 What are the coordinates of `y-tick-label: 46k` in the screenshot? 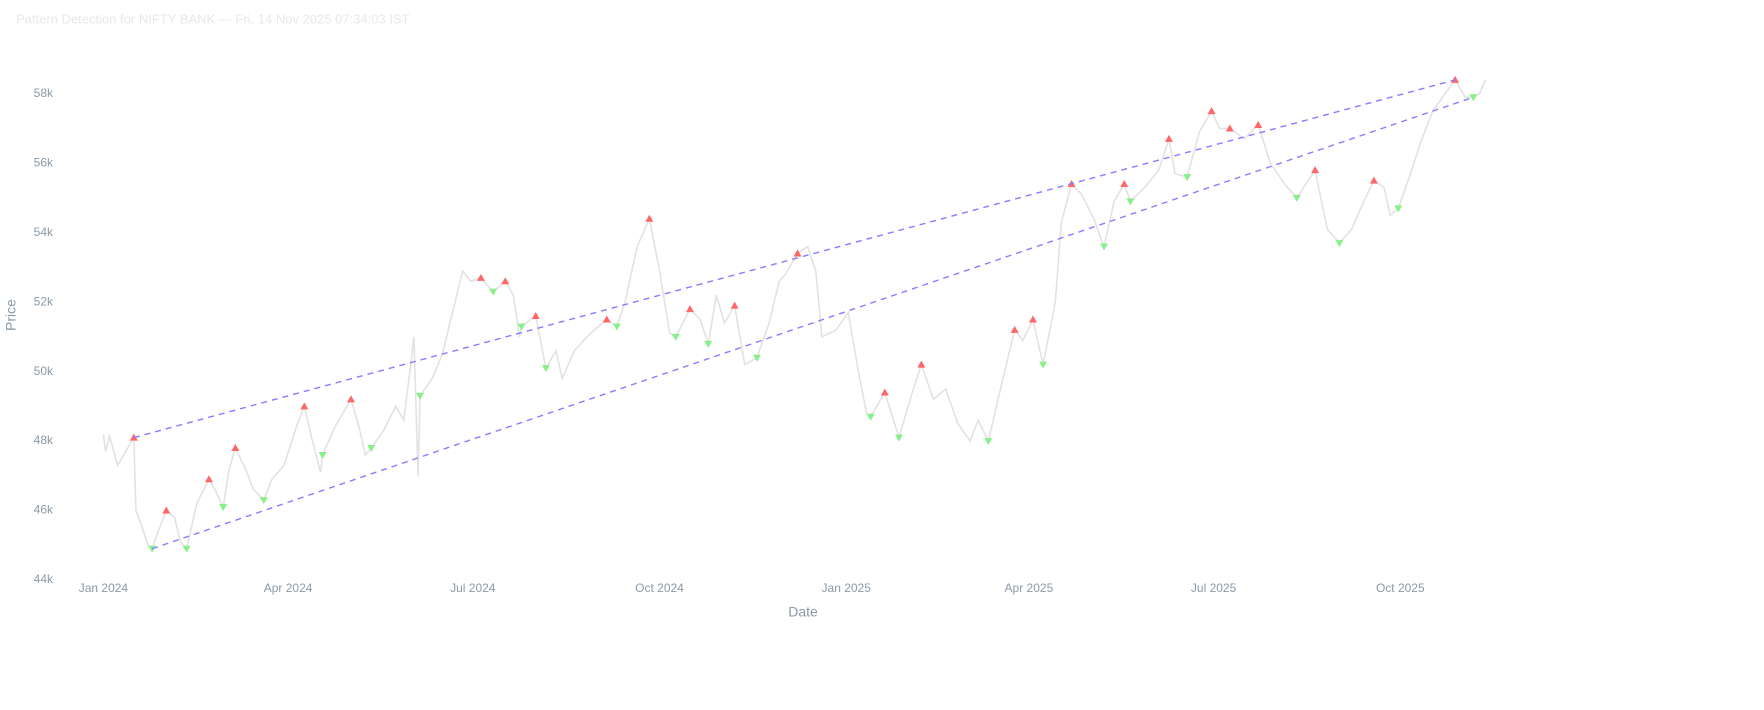 It's located at (44, 510).